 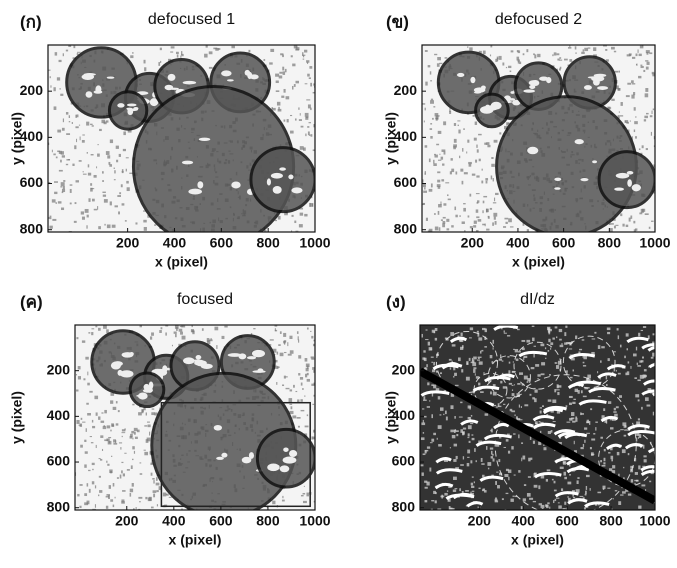 What do you see at coordinates (524, 521) in the screenshot?
I see `x-tick-label: 400` at bounding box center [524, 521].